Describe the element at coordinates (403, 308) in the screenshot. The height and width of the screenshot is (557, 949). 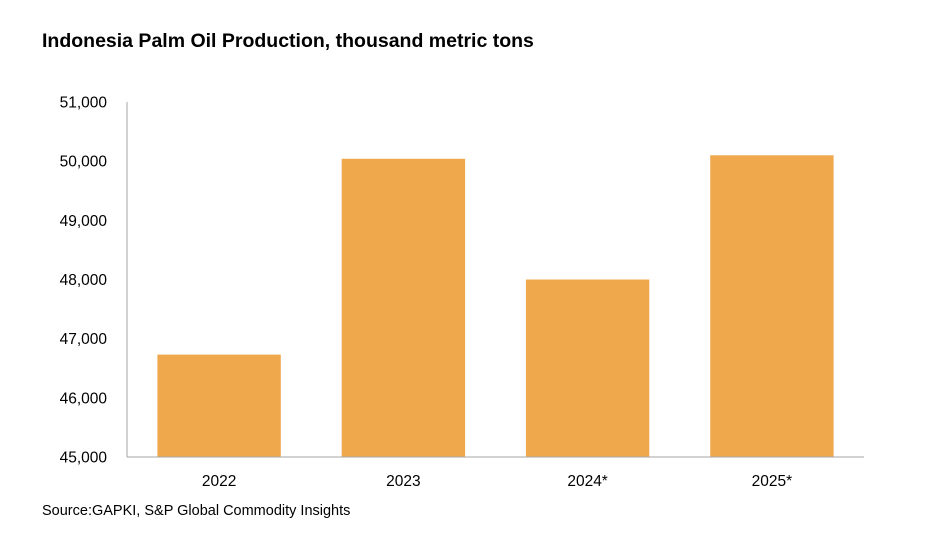
I see `bar-2023` at that location.